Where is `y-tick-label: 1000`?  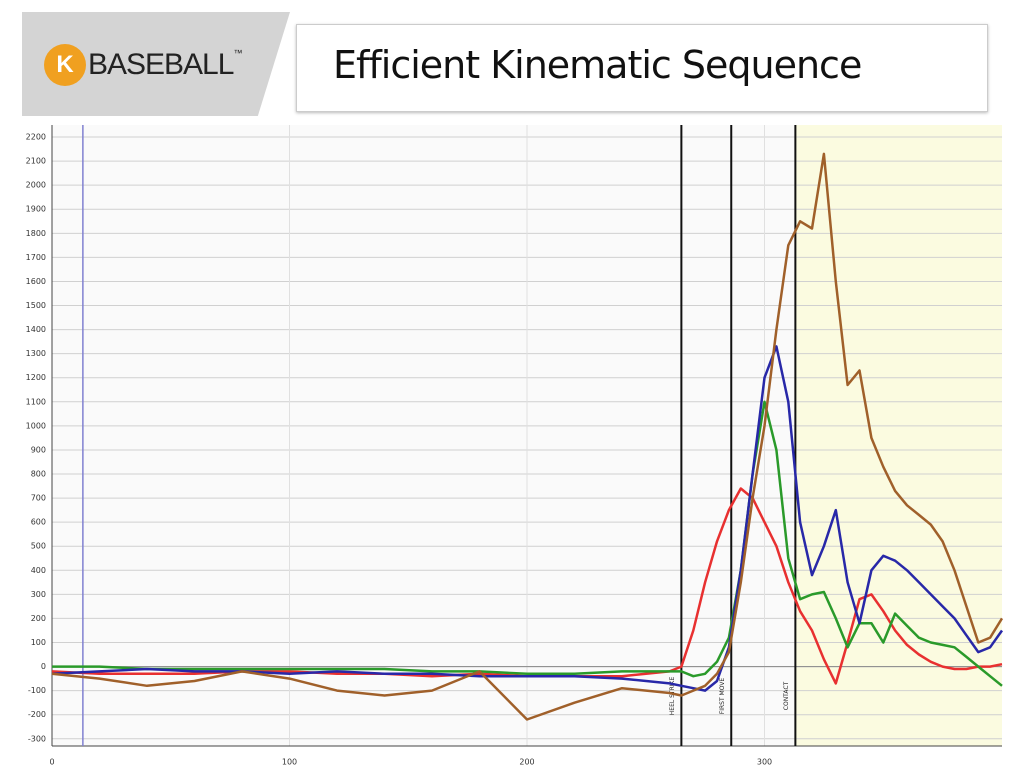 y-tick-label: 1000 is located at coordinates (36, 425).